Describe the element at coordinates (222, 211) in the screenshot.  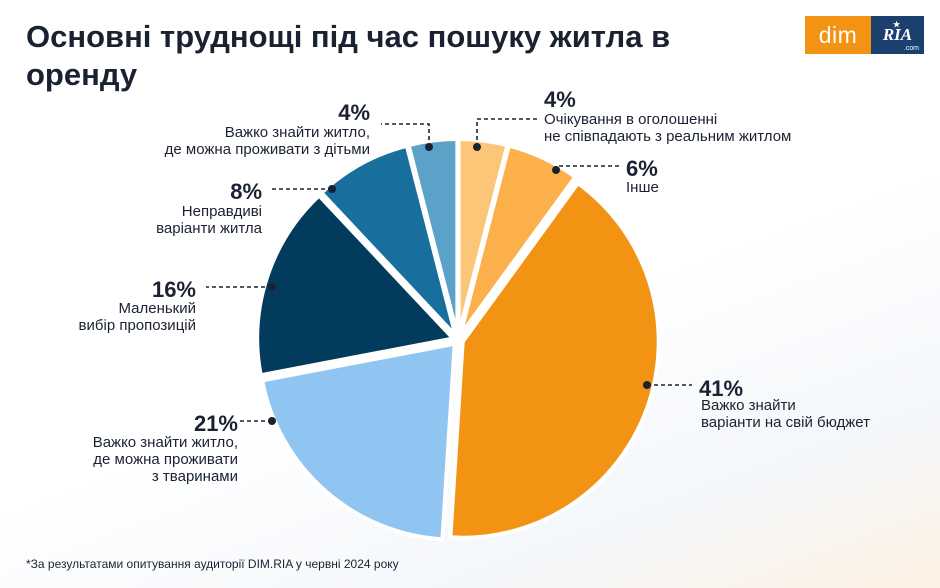
I see `slice-label-line-3-0: Неправдиві` at that location.